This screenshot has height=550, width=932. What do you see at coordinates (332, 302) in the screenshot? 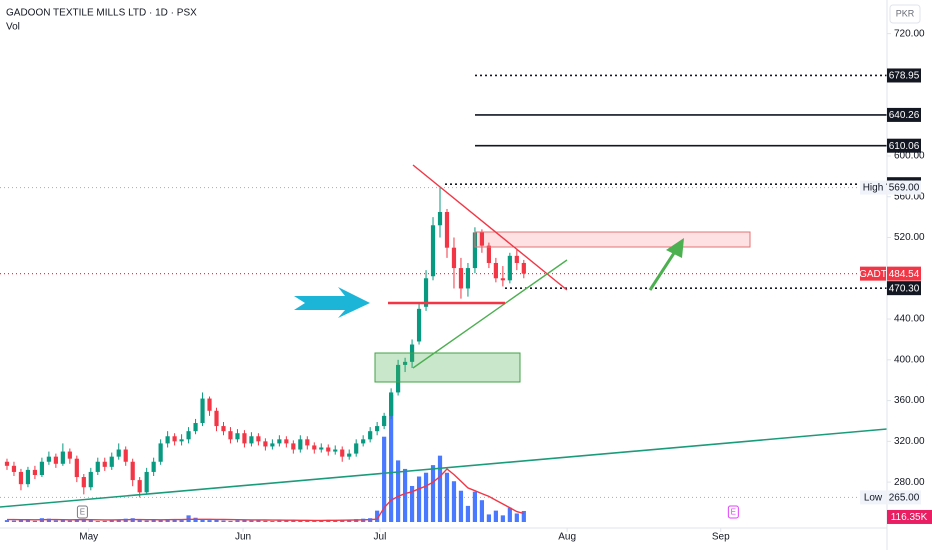
I see `cyan-arrow` at bounding box center [332, 302].